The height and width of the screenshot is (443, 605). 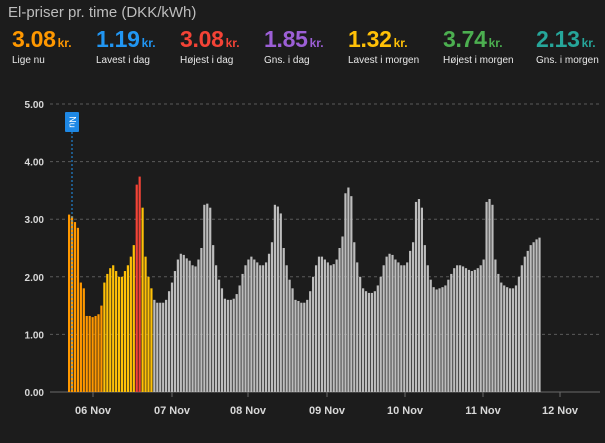 What do you see at coordinates (35, 335) in the screenshot?
I see `y-tick-label: 1.00` at bounding box center [35, 335].